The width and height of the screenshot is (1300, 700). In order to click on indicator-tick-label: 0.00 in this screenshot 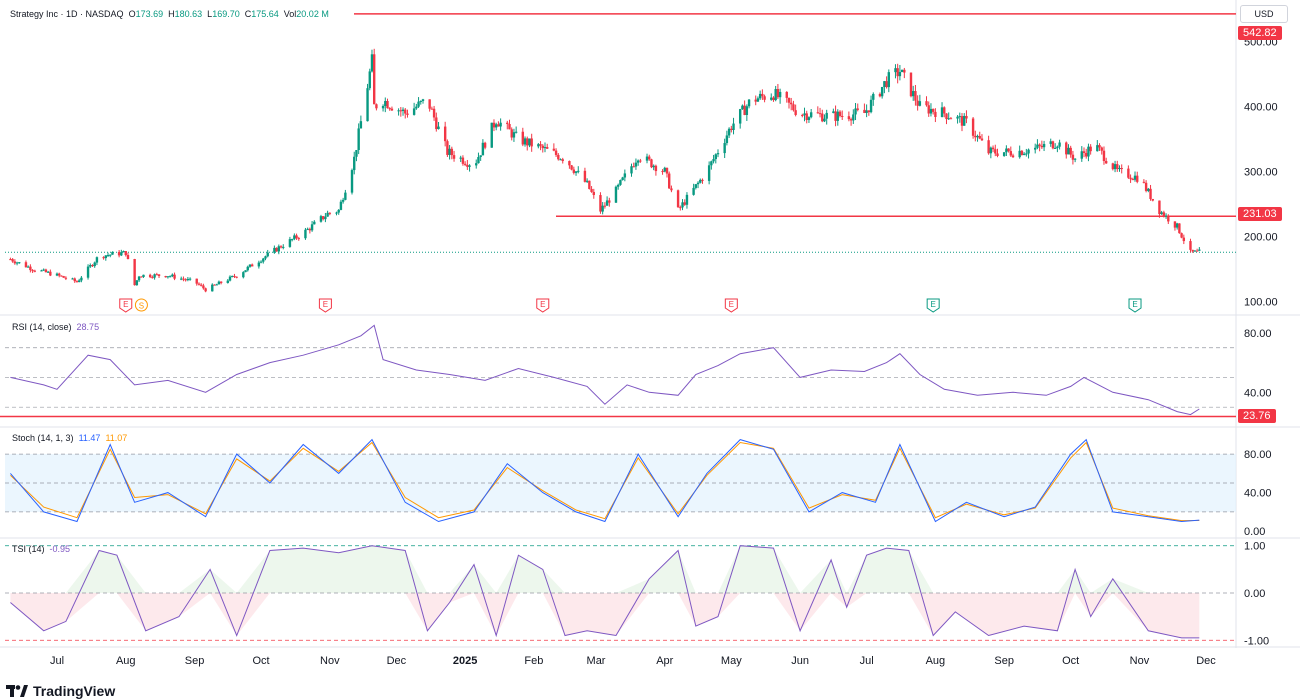, I will do `click(1254, 594)`.